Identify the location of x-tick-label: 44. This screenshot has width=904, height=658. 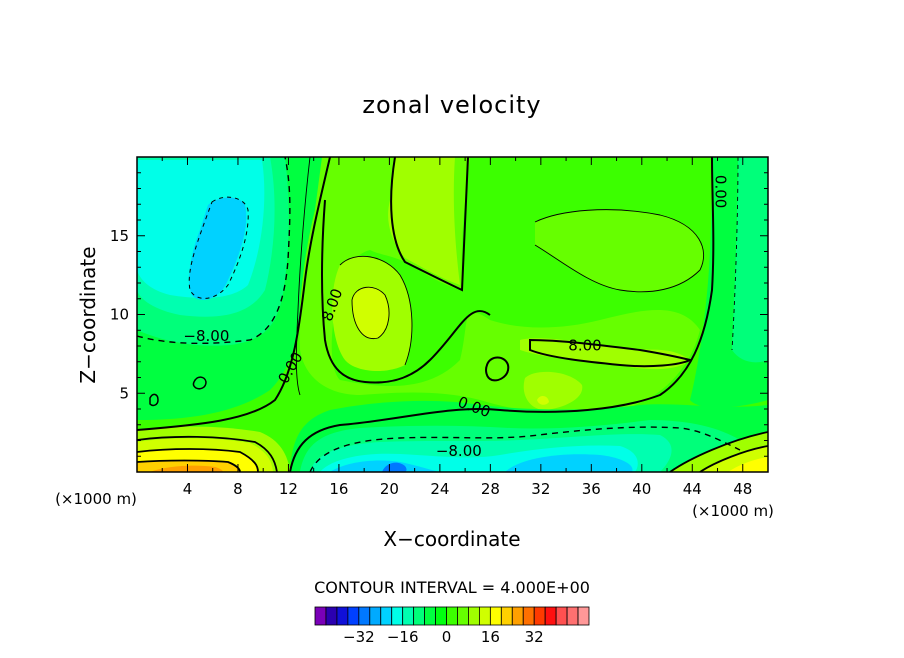
(692, 489).